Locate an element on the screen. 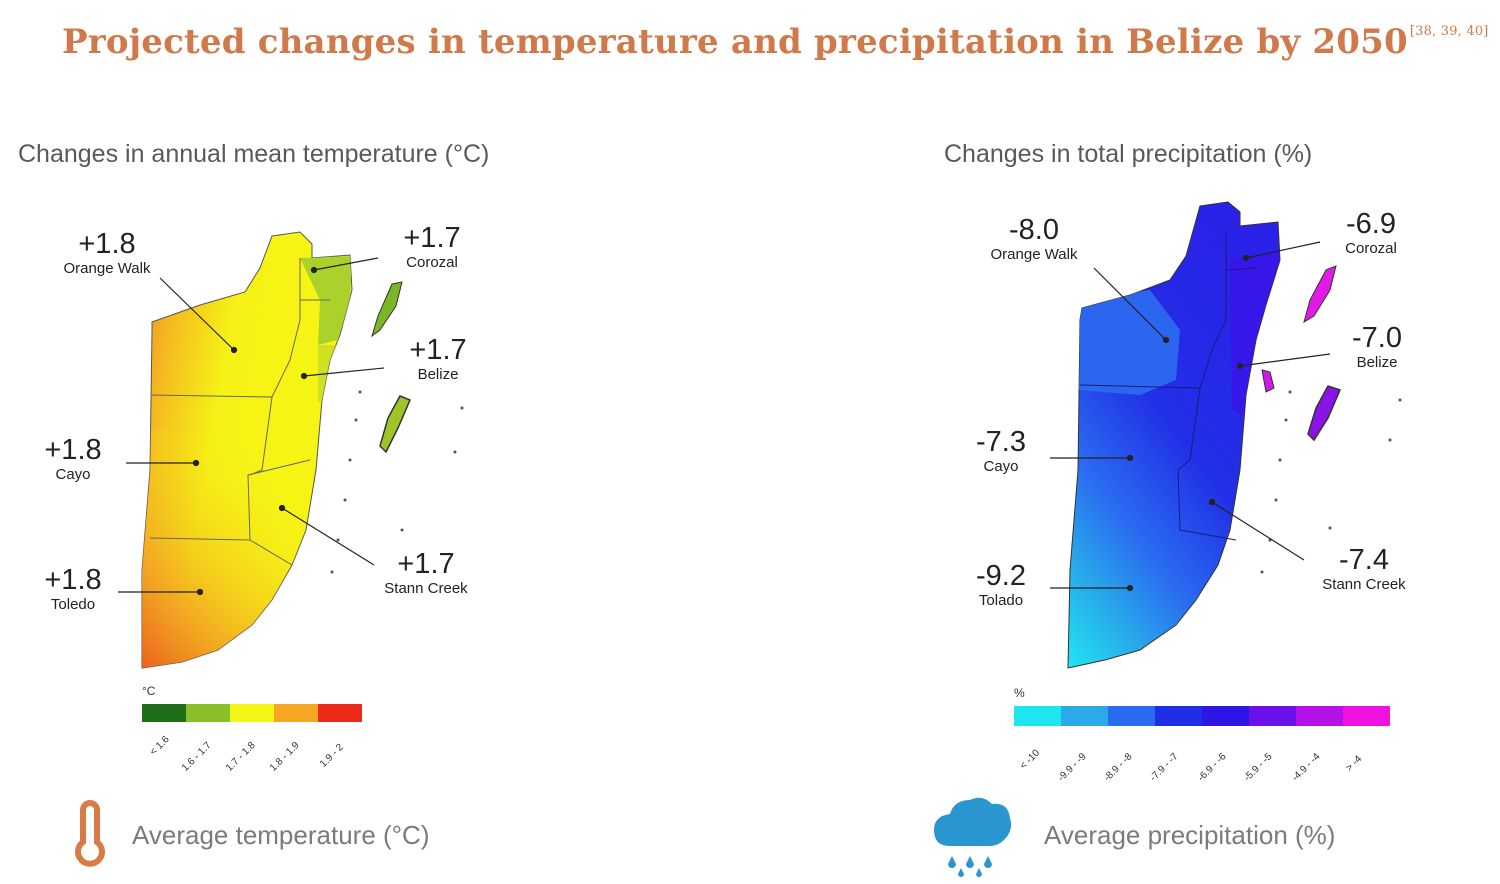  temp-value-corozal: +1.7 is located at coordinates (432, 238).